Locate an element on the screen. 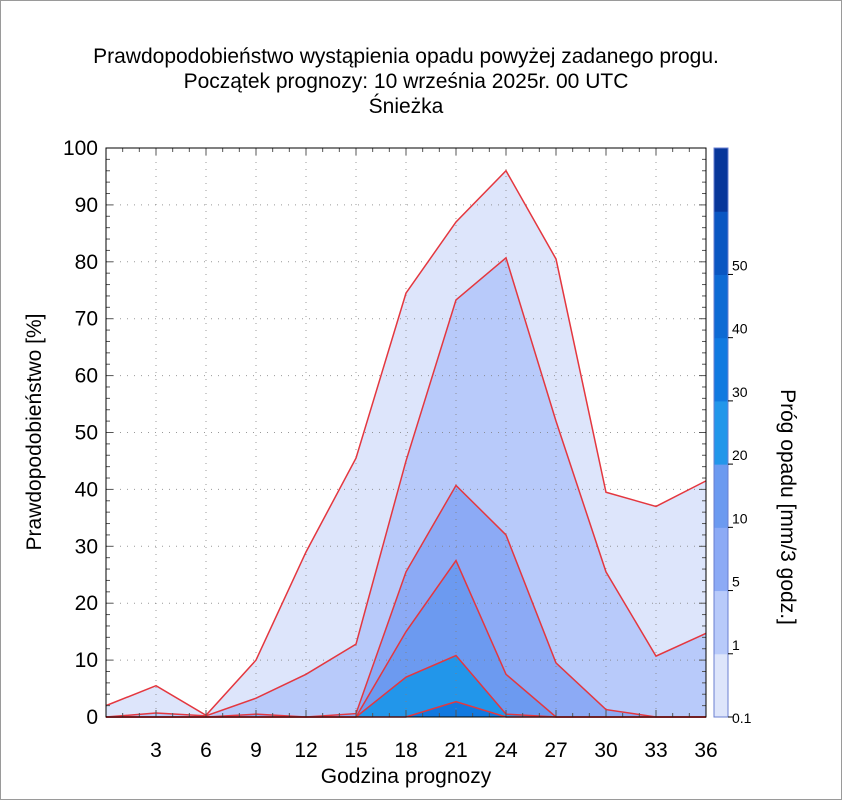 This screenshot has width=842, height=804. y-tick-label: 50 is located at coordinates (86, 433).